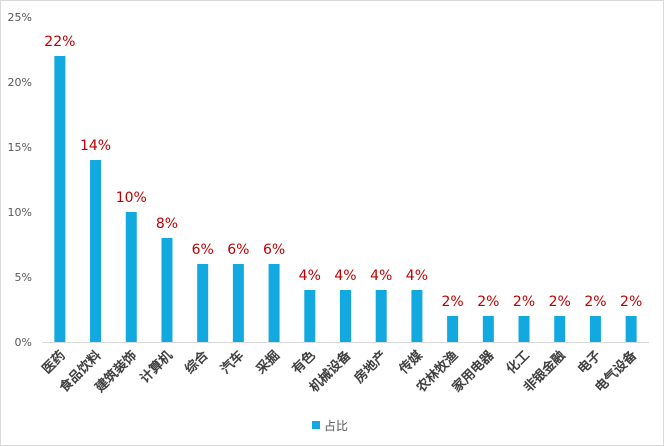 The image size is (664, 446). Describe the element at coordinates (304, 363) in the screenshot. I see `category-label: 有色` at that location.